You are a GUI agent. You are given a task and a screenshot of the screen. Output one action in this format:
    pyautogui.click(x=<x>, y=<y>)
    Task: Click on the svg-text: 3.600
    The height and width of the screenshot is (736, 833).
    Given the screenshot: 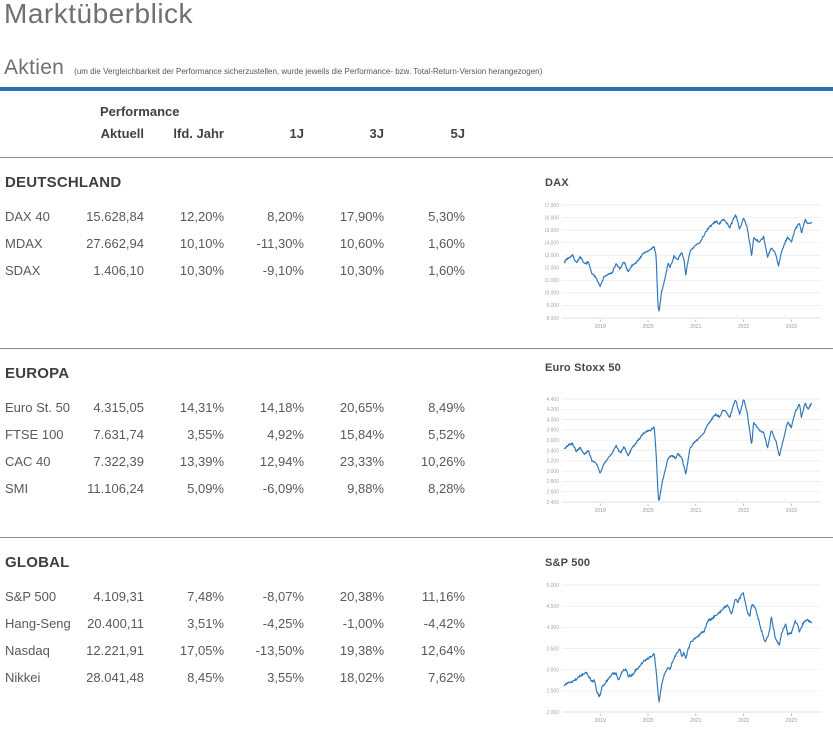 What is the action you would take?
    pyautogui.click(x=552, y=441)
    